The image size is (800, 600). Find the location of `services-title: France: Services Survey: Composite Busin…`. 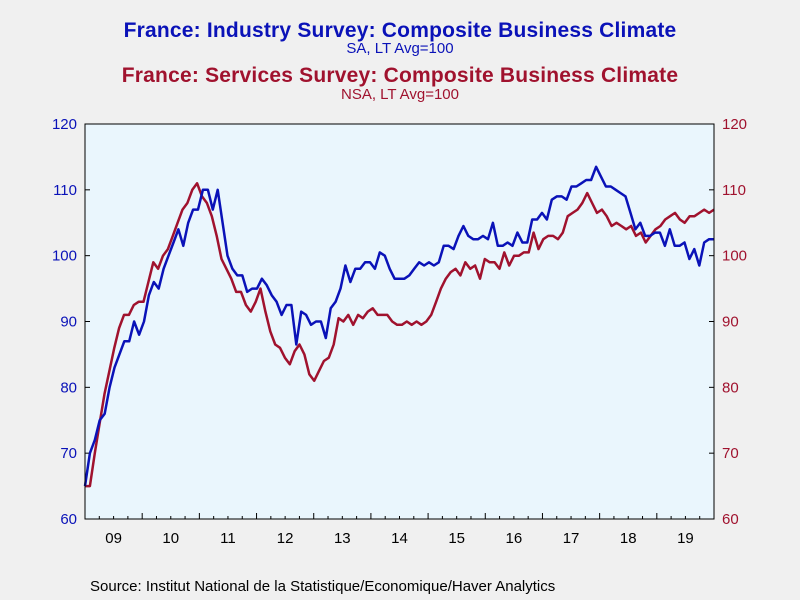

services-title: France: Services Survey: Composite Busin… is located at coordinates (400, 75).